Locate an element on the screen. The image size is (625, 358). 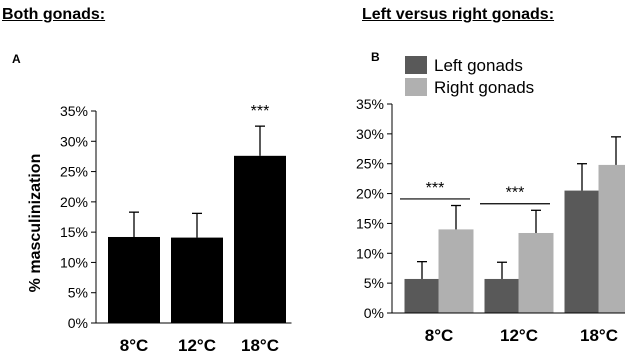
panel-b-ytick-label: 10% is located at coordinates (370, 253).